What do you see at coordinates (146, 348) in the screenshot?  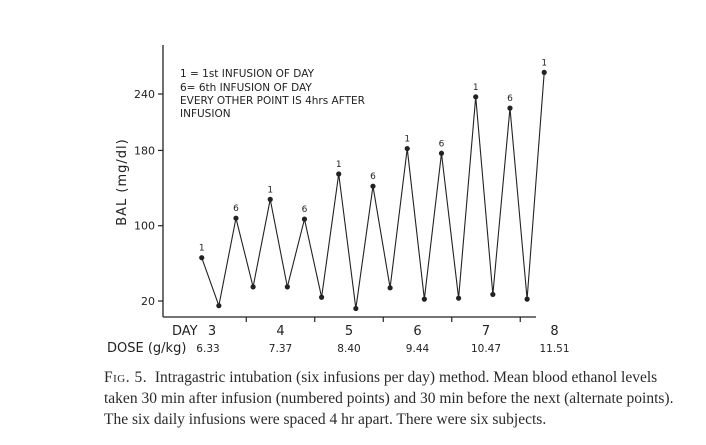 I see `dose-label: DOSE (g/kg)` at bounding box center [146, 348].